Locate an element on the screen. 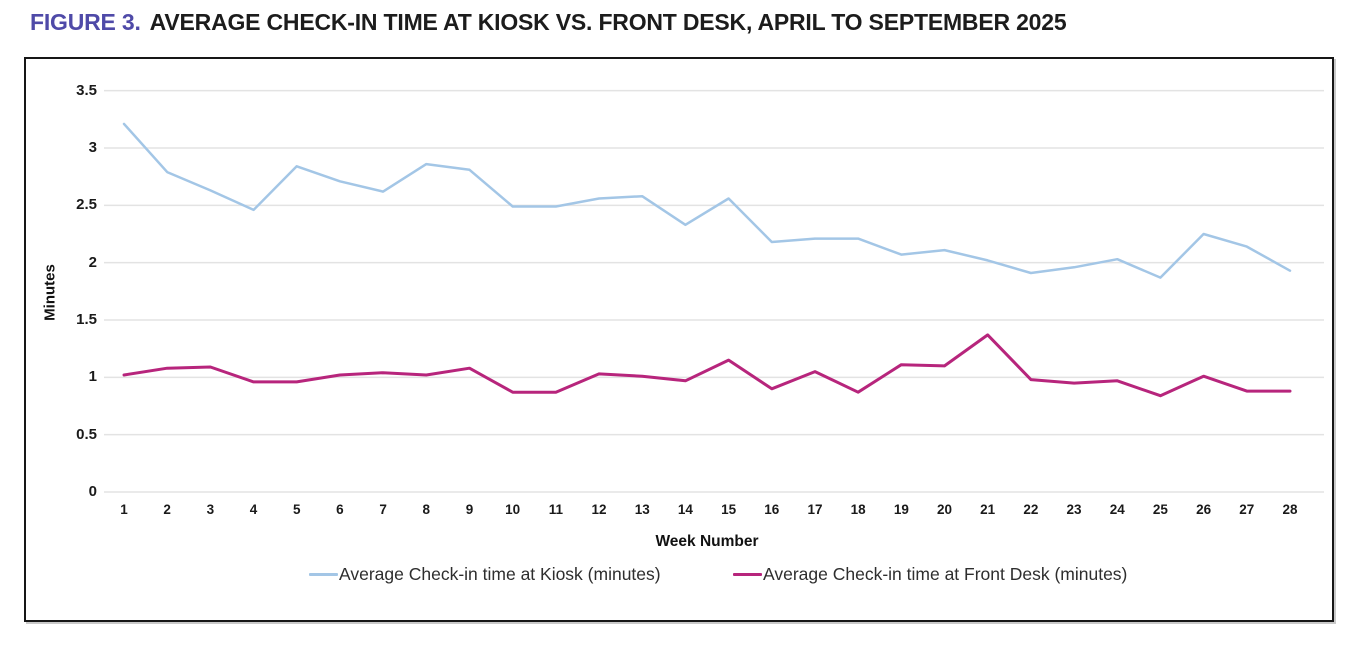  legend-item-kiosk: Average Check-in time at Kiosk (minutes) is located at coordinates (485, 574).